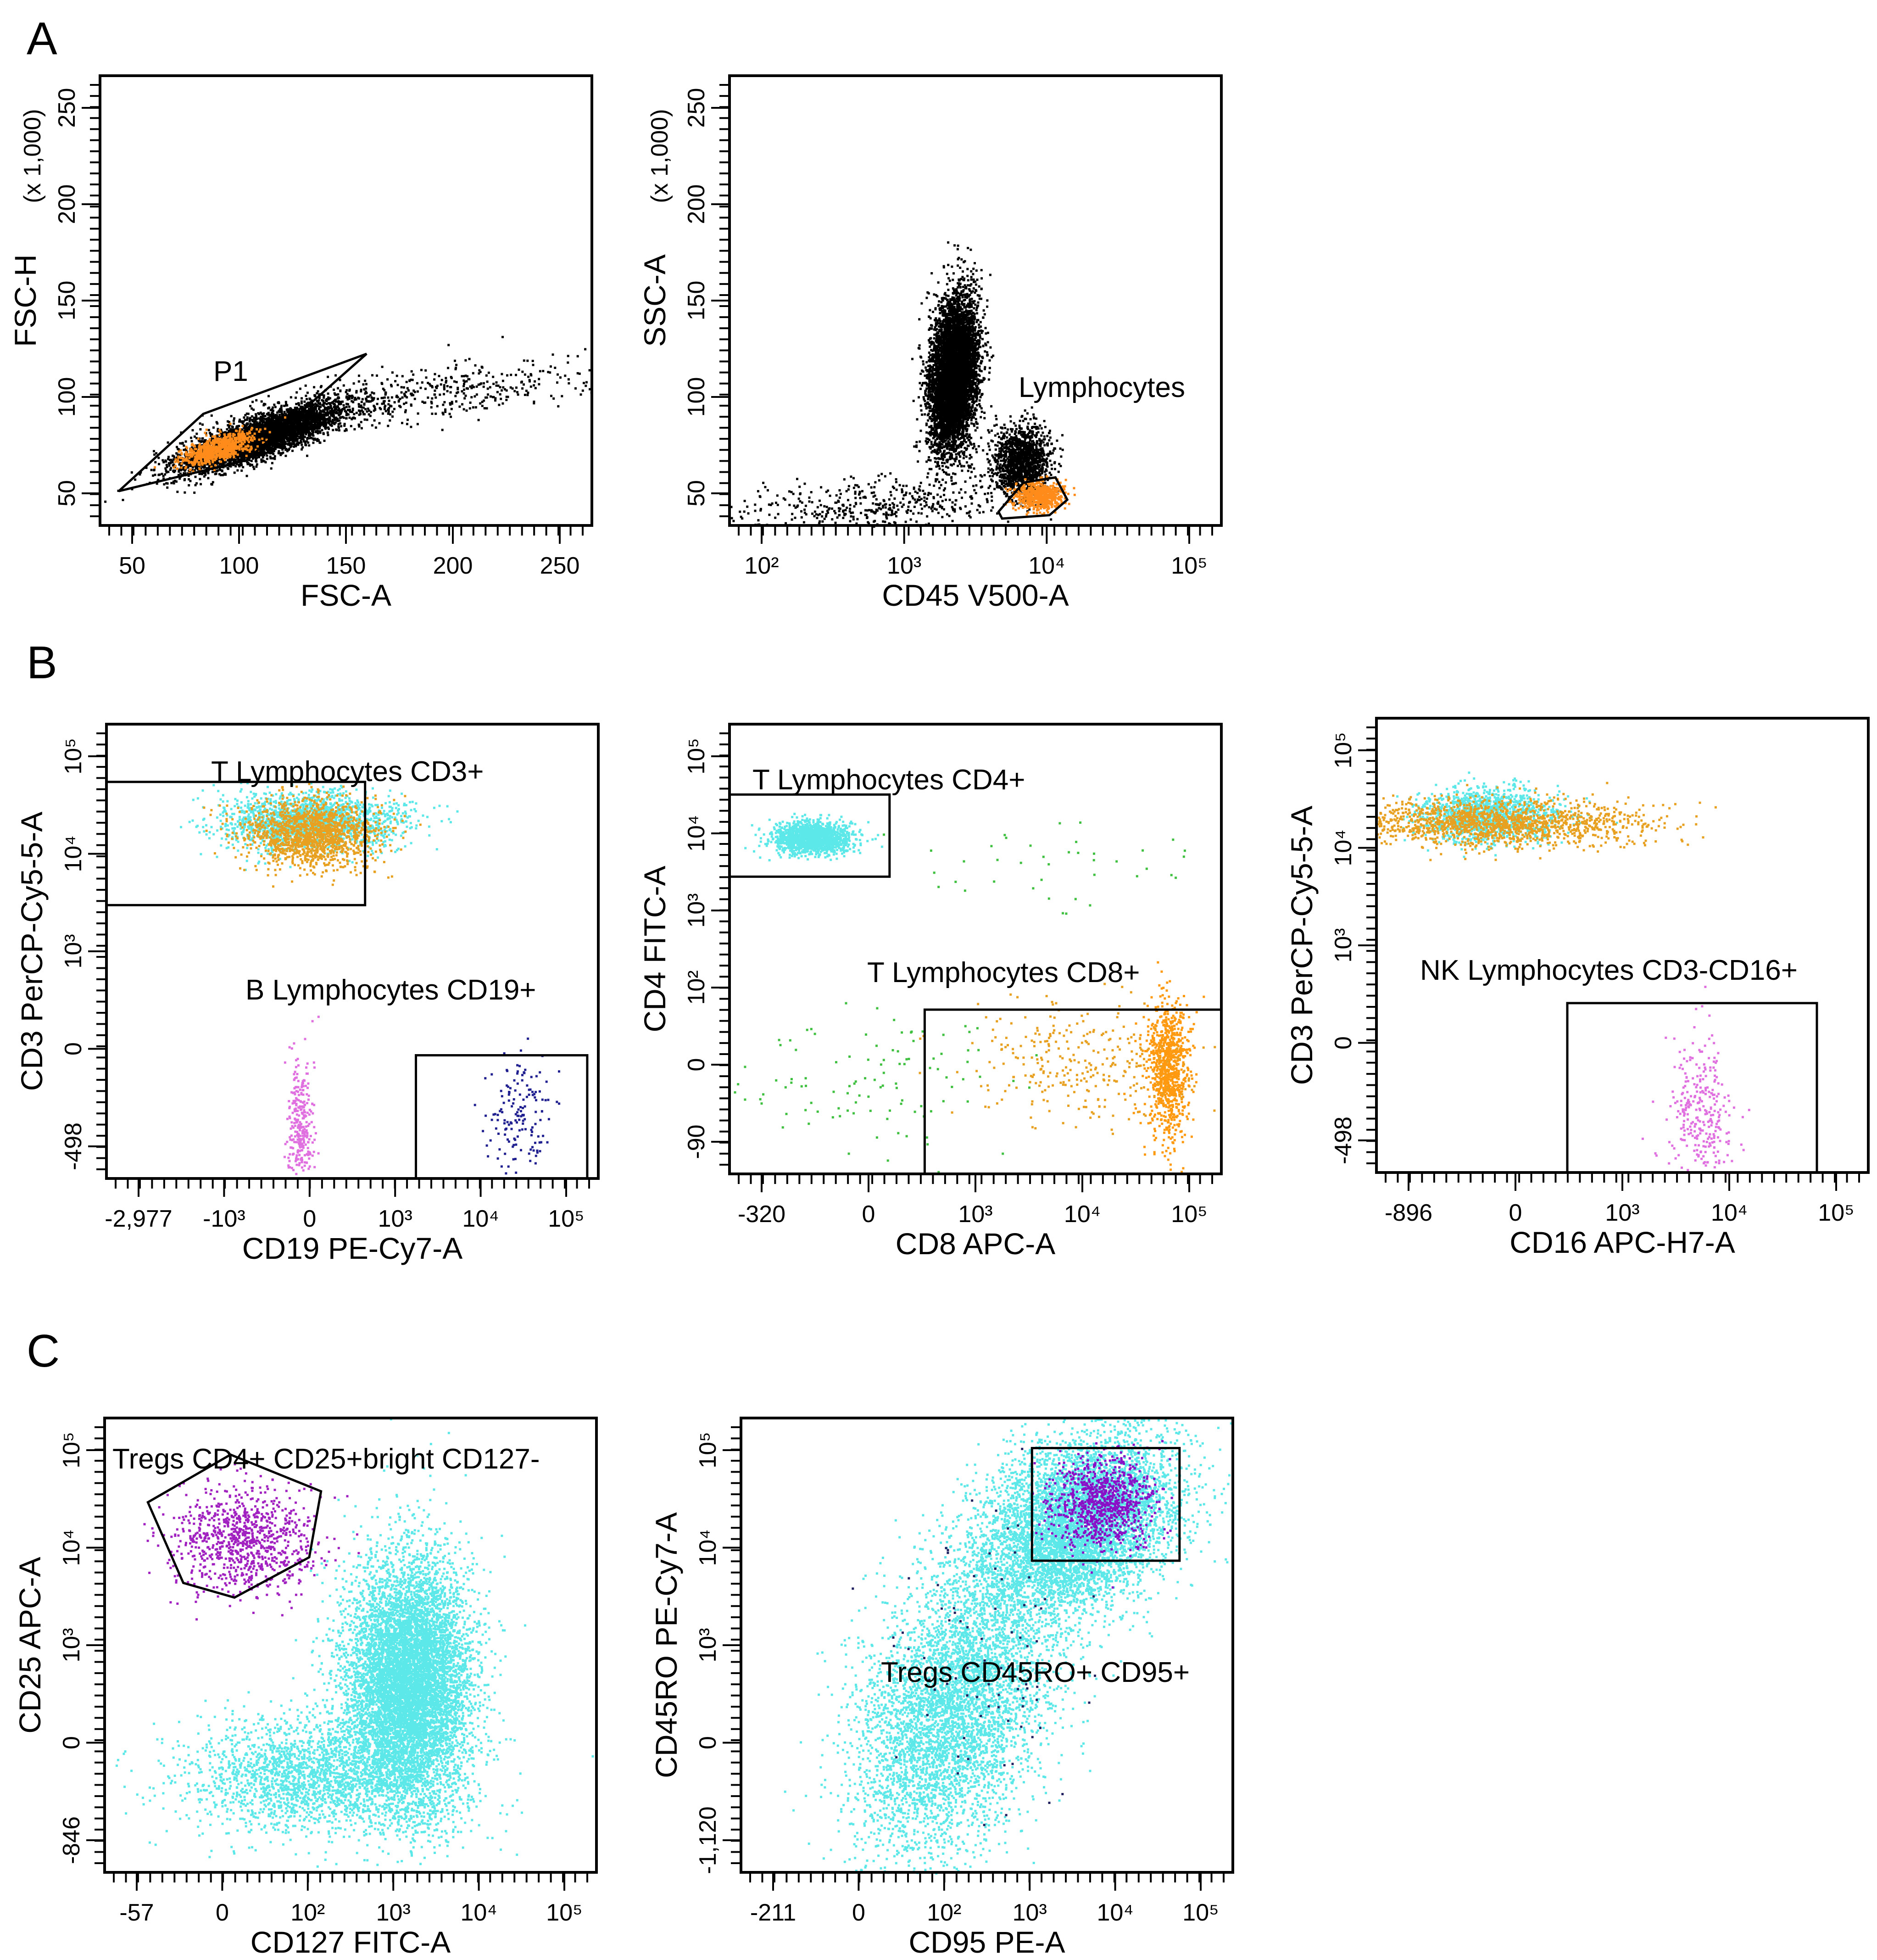 This screenshot has height=1960, width=1877. I want to click on x-tick-label: -211, so click(773, 1912).